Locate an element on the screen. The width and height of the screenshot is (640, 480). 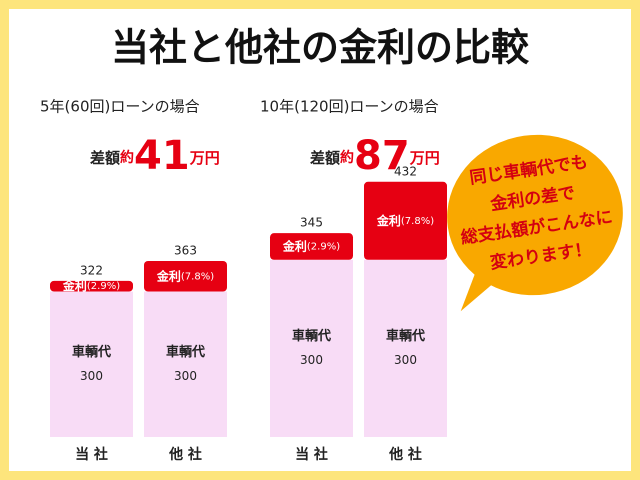
chart-title: 5年(60回)ローンの場合 is located at coordinates (120, 107).